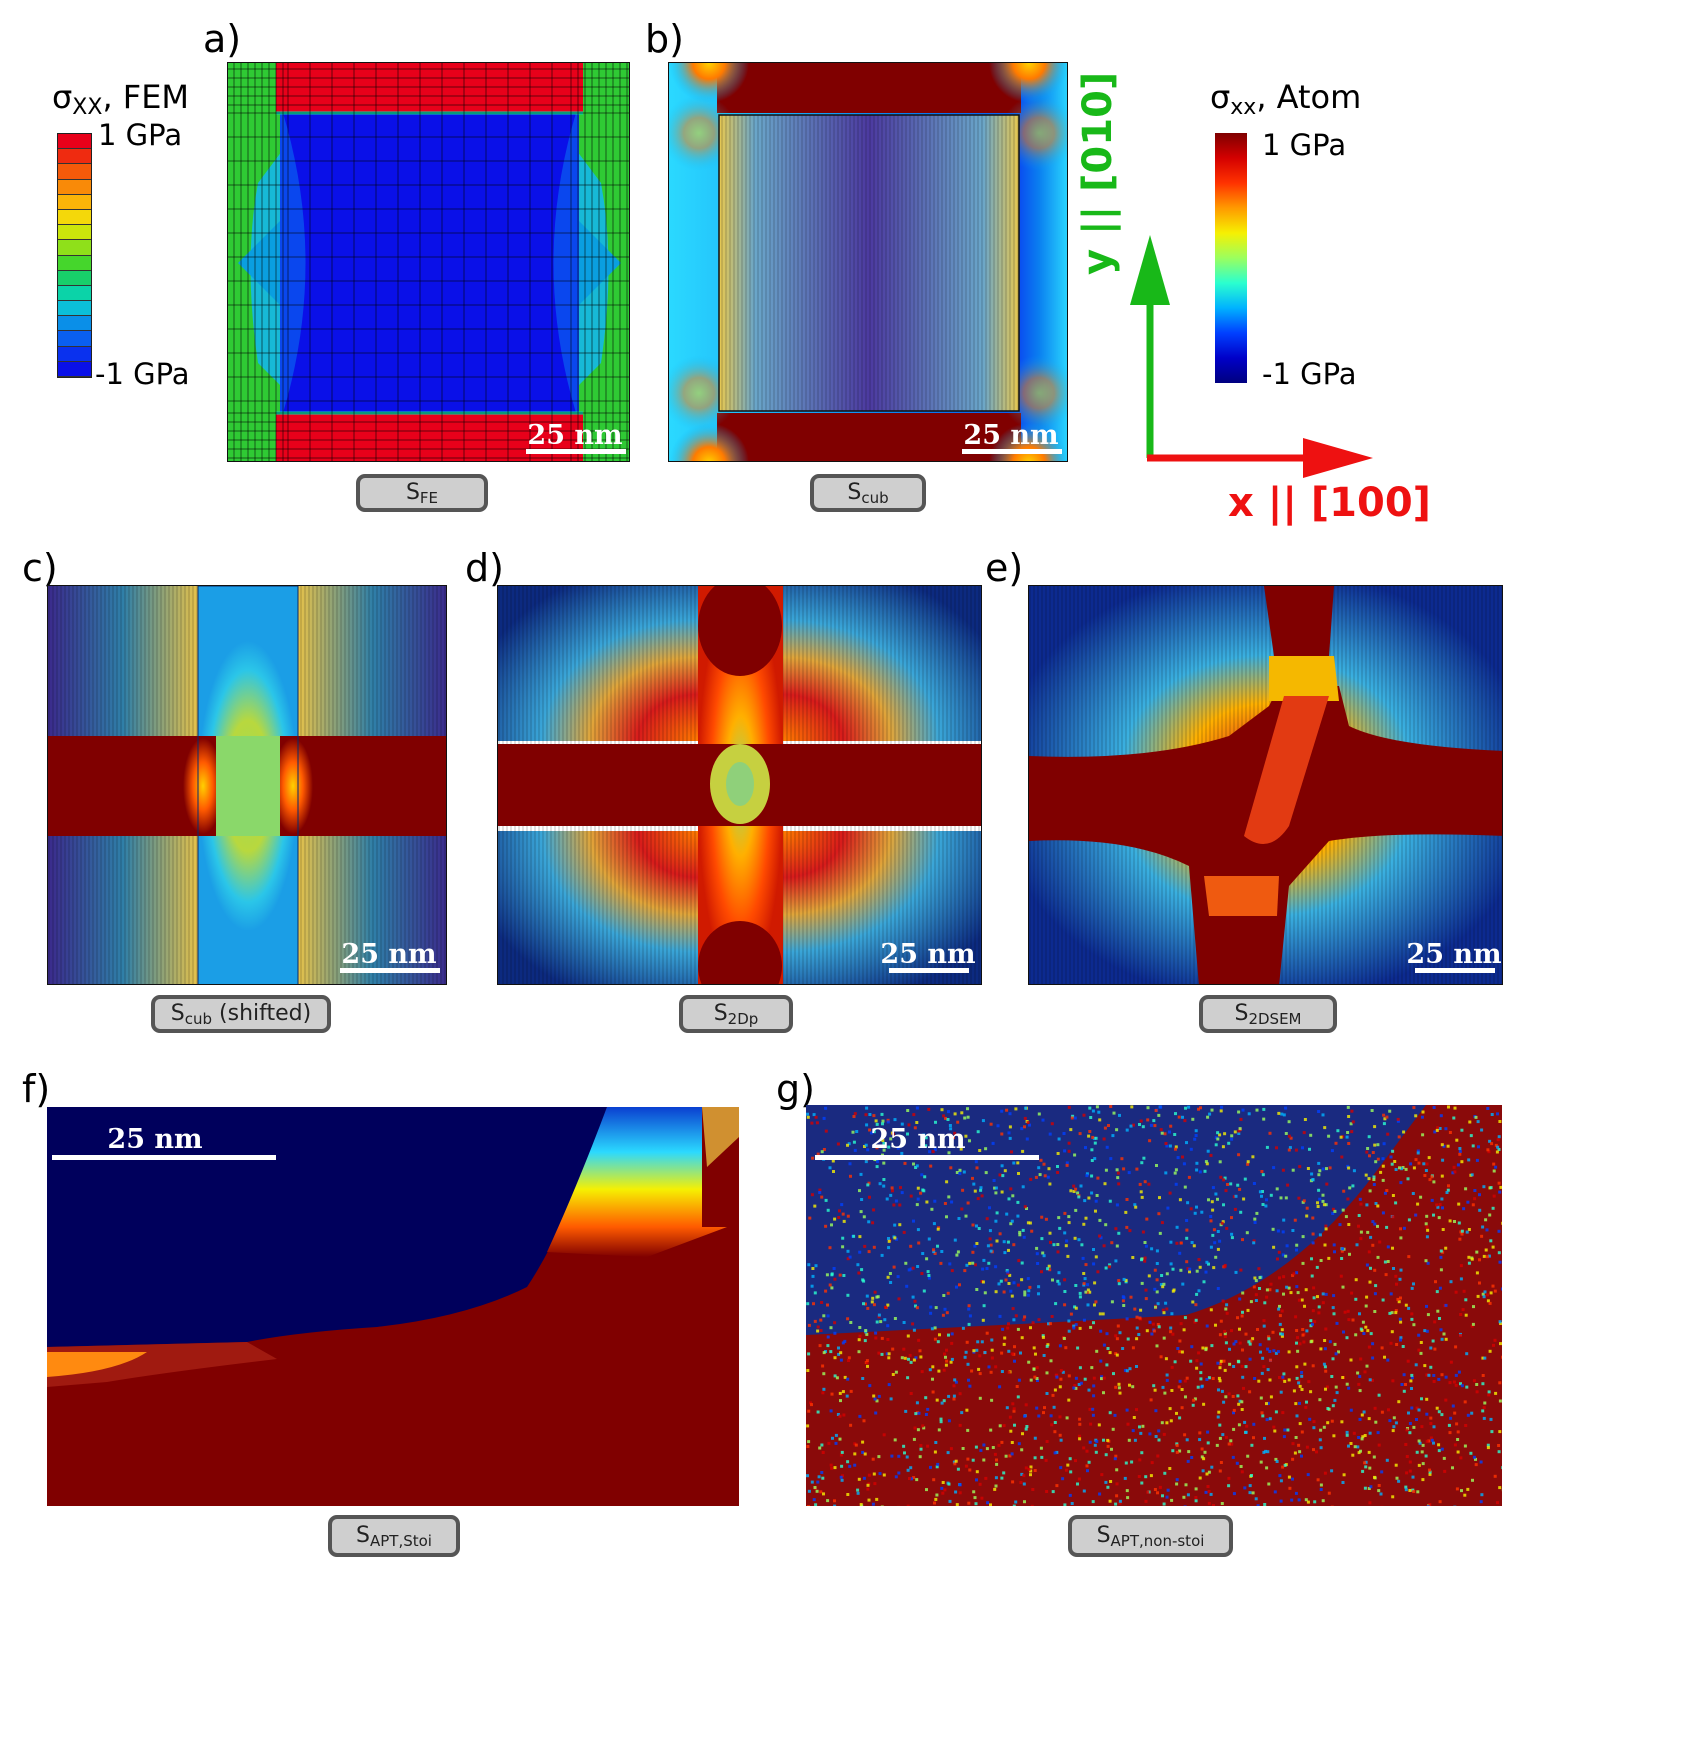 The width and height of the screenshot is (1702, 1761). Describe the element at coordinates (736, 1014) in the screenshot. I see `structure-tag-d: S2Dp` at that location.